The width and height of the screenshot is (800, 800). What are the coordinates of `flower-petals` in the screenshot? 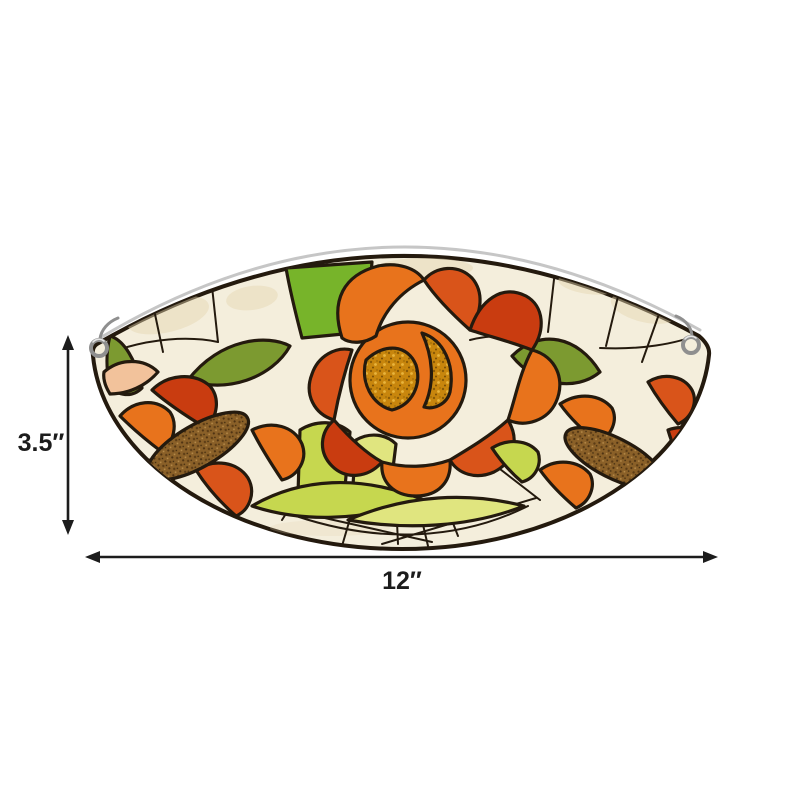 It's located at (434, 380).